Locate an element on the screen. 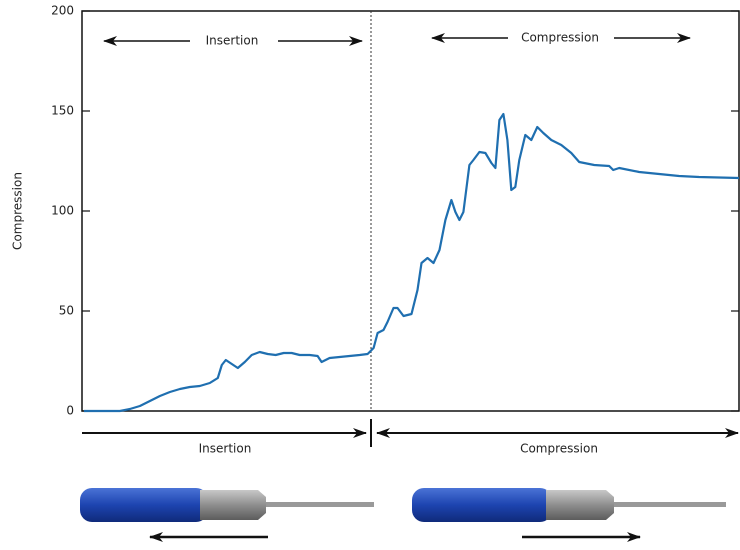 The width and height of the screenshot is (740, 550). y-tick-label: 0 is located at coordinates (70, 411).